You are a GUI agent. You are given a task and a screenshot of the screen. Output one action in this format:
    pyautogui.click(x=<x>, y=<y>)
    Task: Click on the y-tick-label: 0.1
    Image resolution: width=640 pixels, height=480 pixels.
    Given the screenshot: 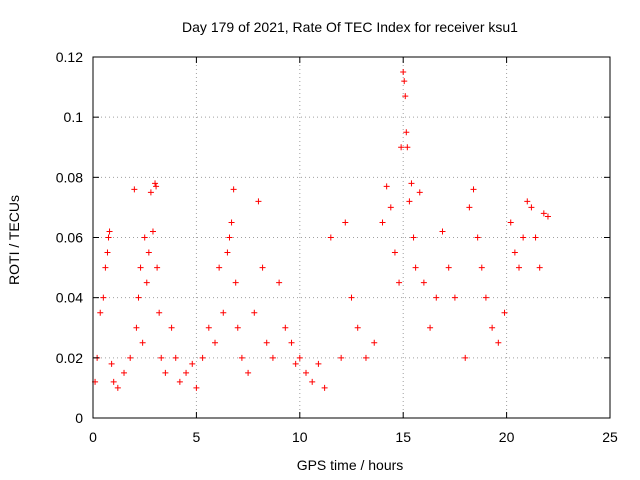 What is the action you would take?
    pyautogui.click(x=74, y=117)
    